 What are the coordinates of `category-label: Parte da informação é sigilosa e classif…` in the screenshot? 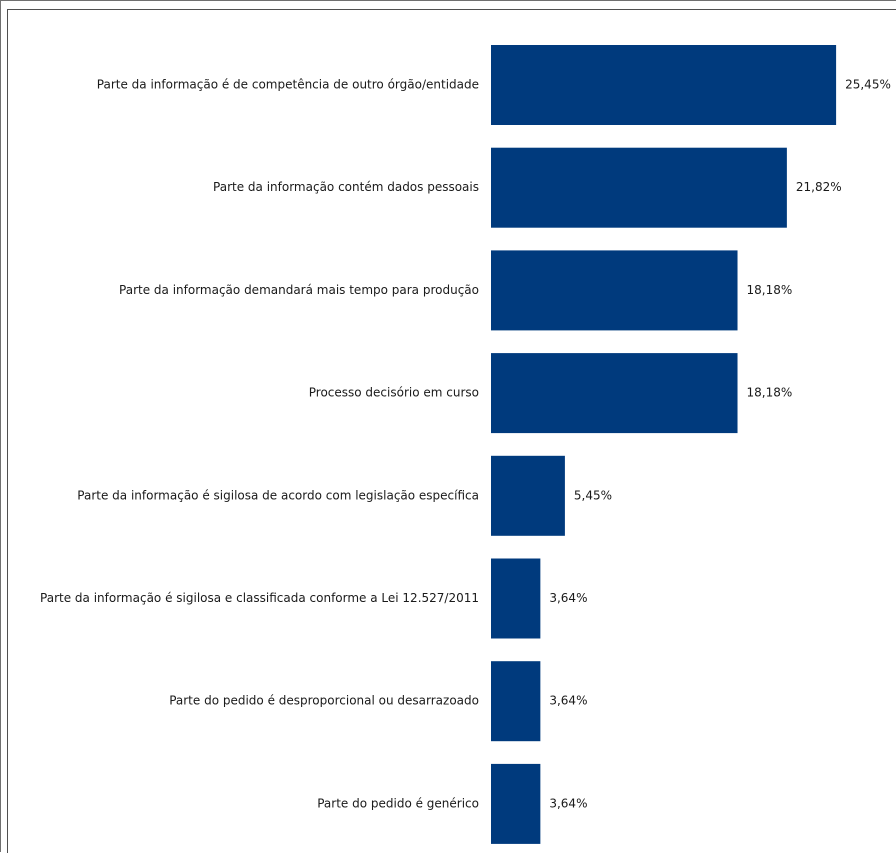 It's located at (259, 598).